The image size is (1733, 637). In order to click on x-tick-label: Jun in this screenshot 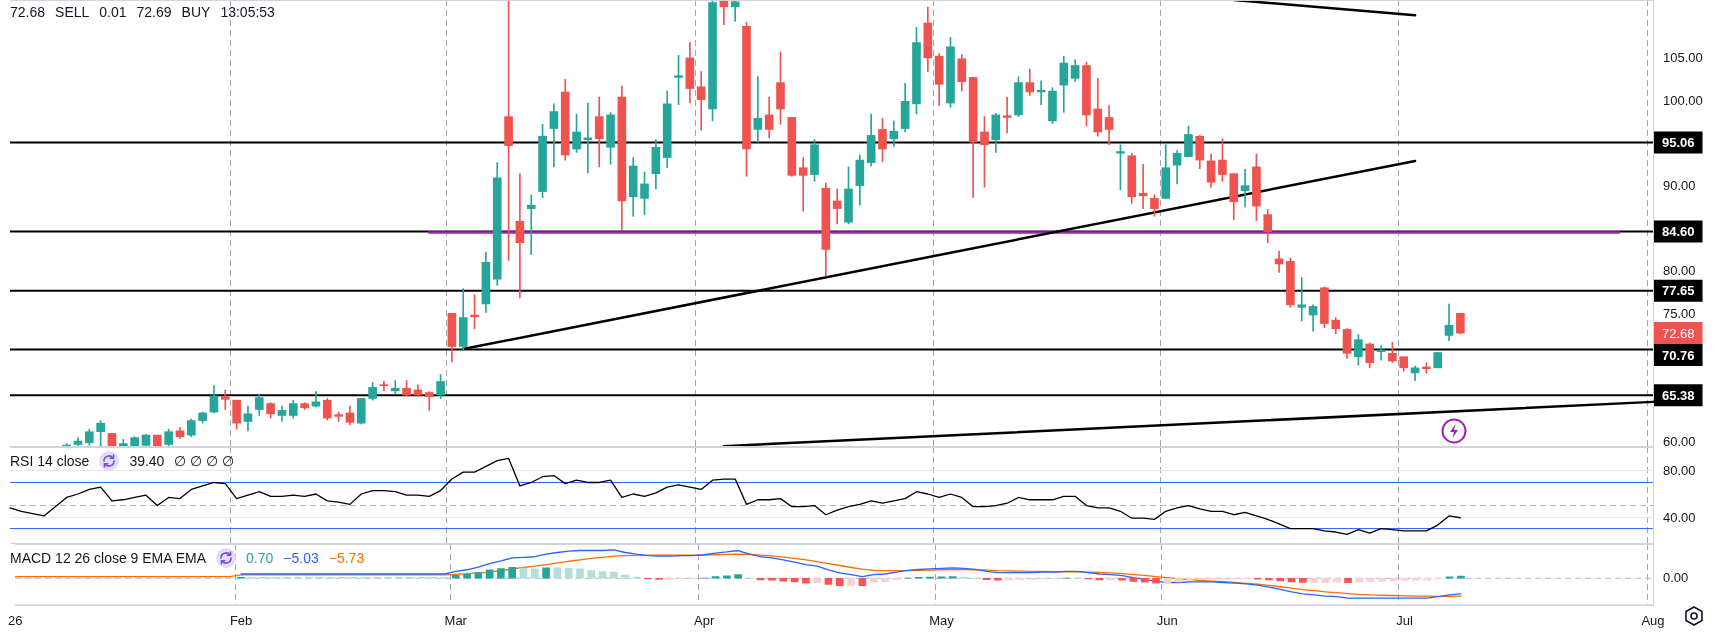, I will do `click(1167, 620)`.